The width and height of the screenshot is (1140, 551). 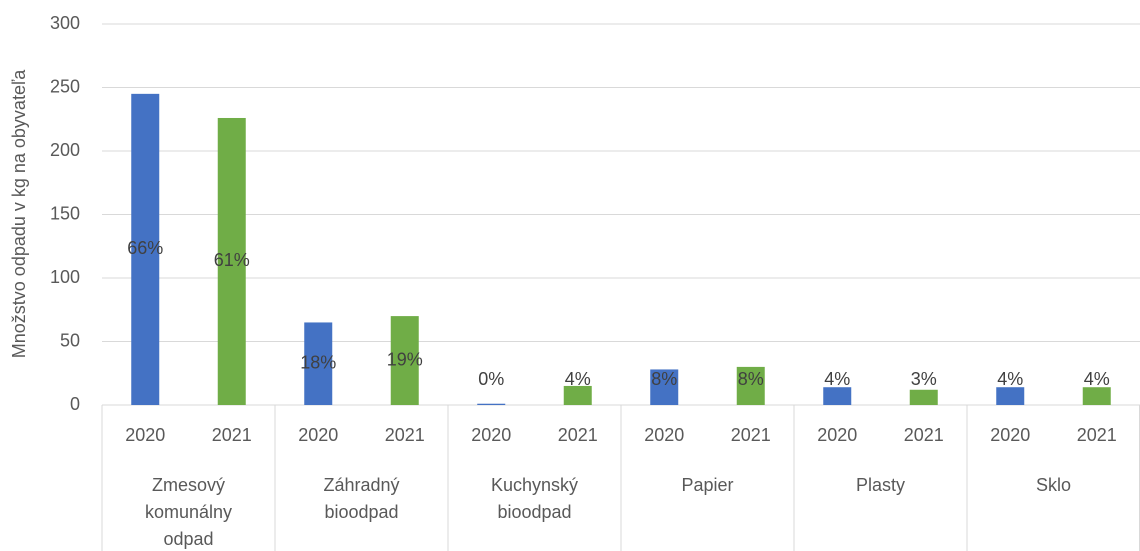 I want to click on y-tick-label: 300, so click(x=65, y=23).